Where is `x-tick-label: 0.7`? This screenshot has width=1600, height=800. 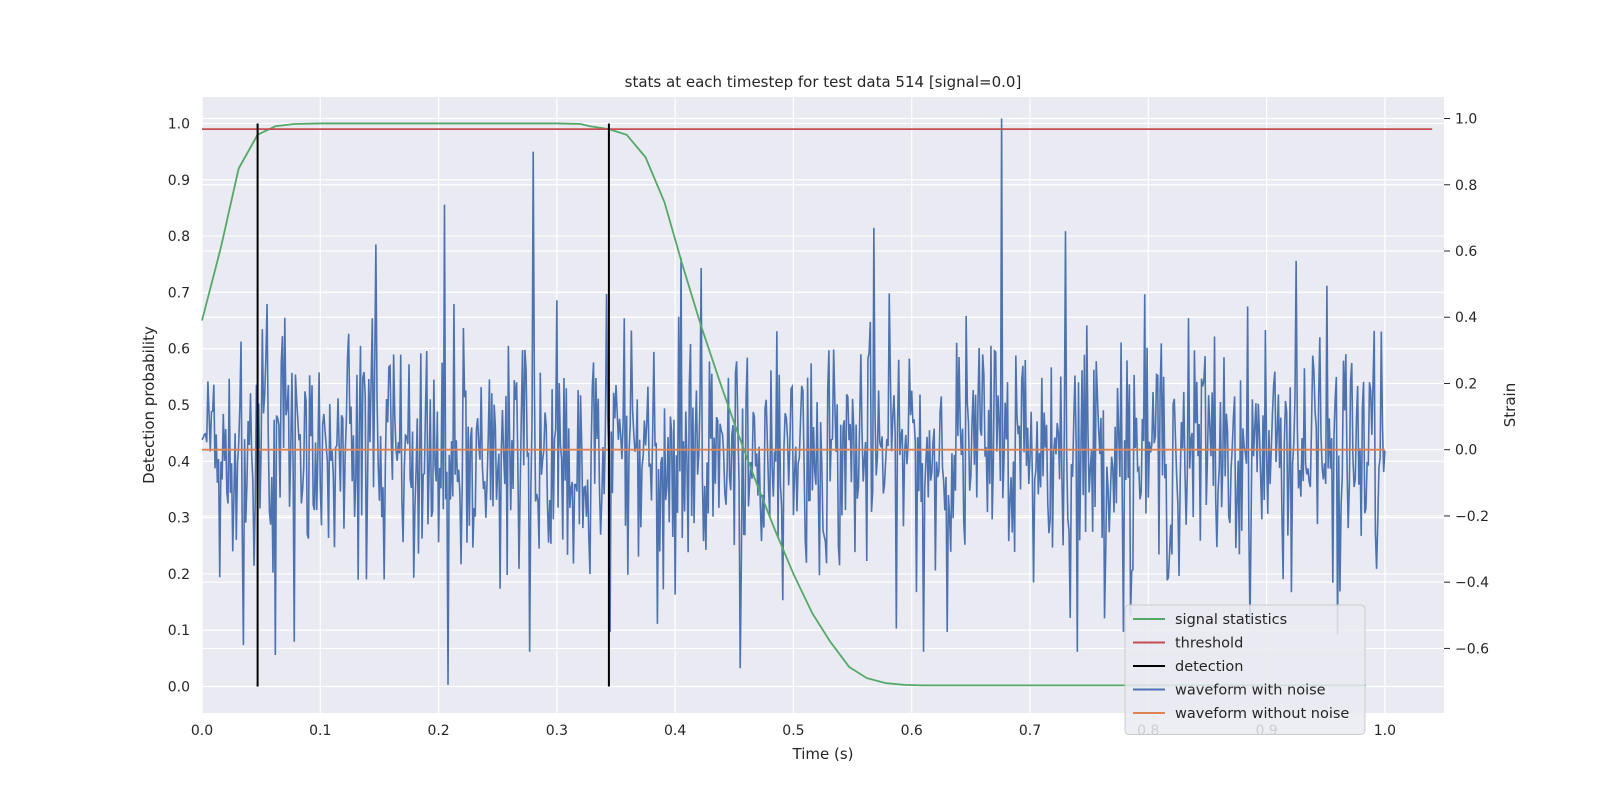
x-tick-label: 0.7 is located at coordinates (1030, 731).